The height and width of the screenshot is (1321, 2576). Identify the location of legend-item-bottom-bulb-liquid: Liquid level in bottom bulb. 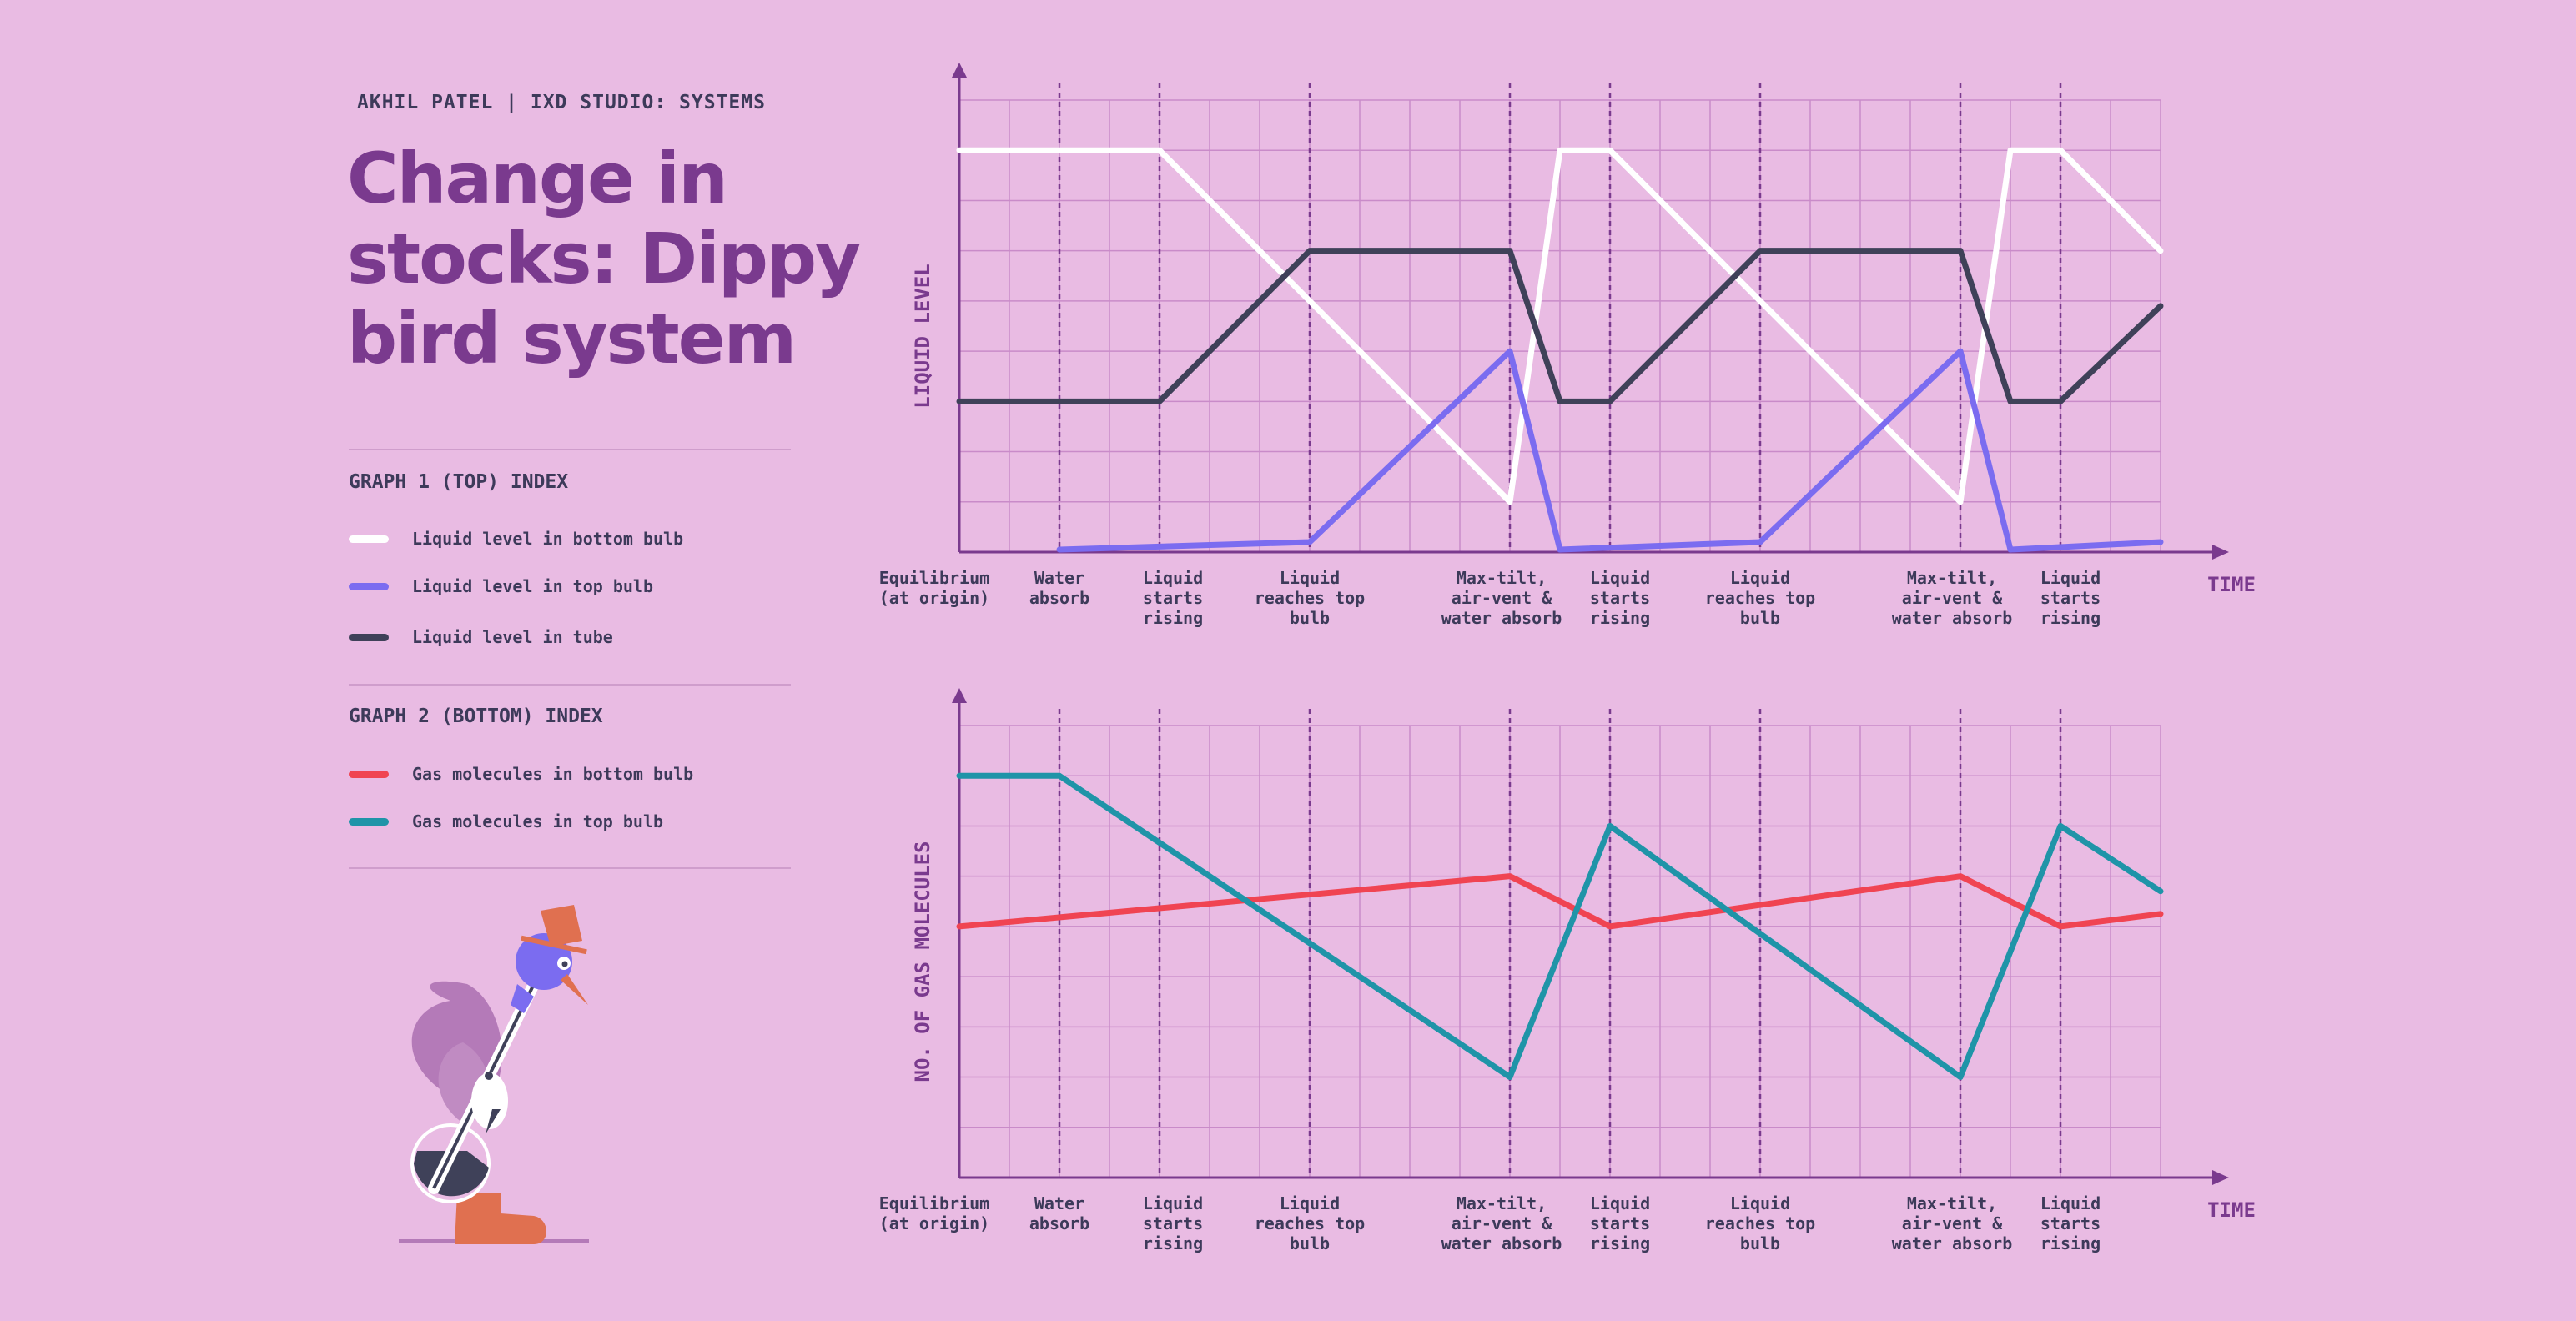
(516, 538).